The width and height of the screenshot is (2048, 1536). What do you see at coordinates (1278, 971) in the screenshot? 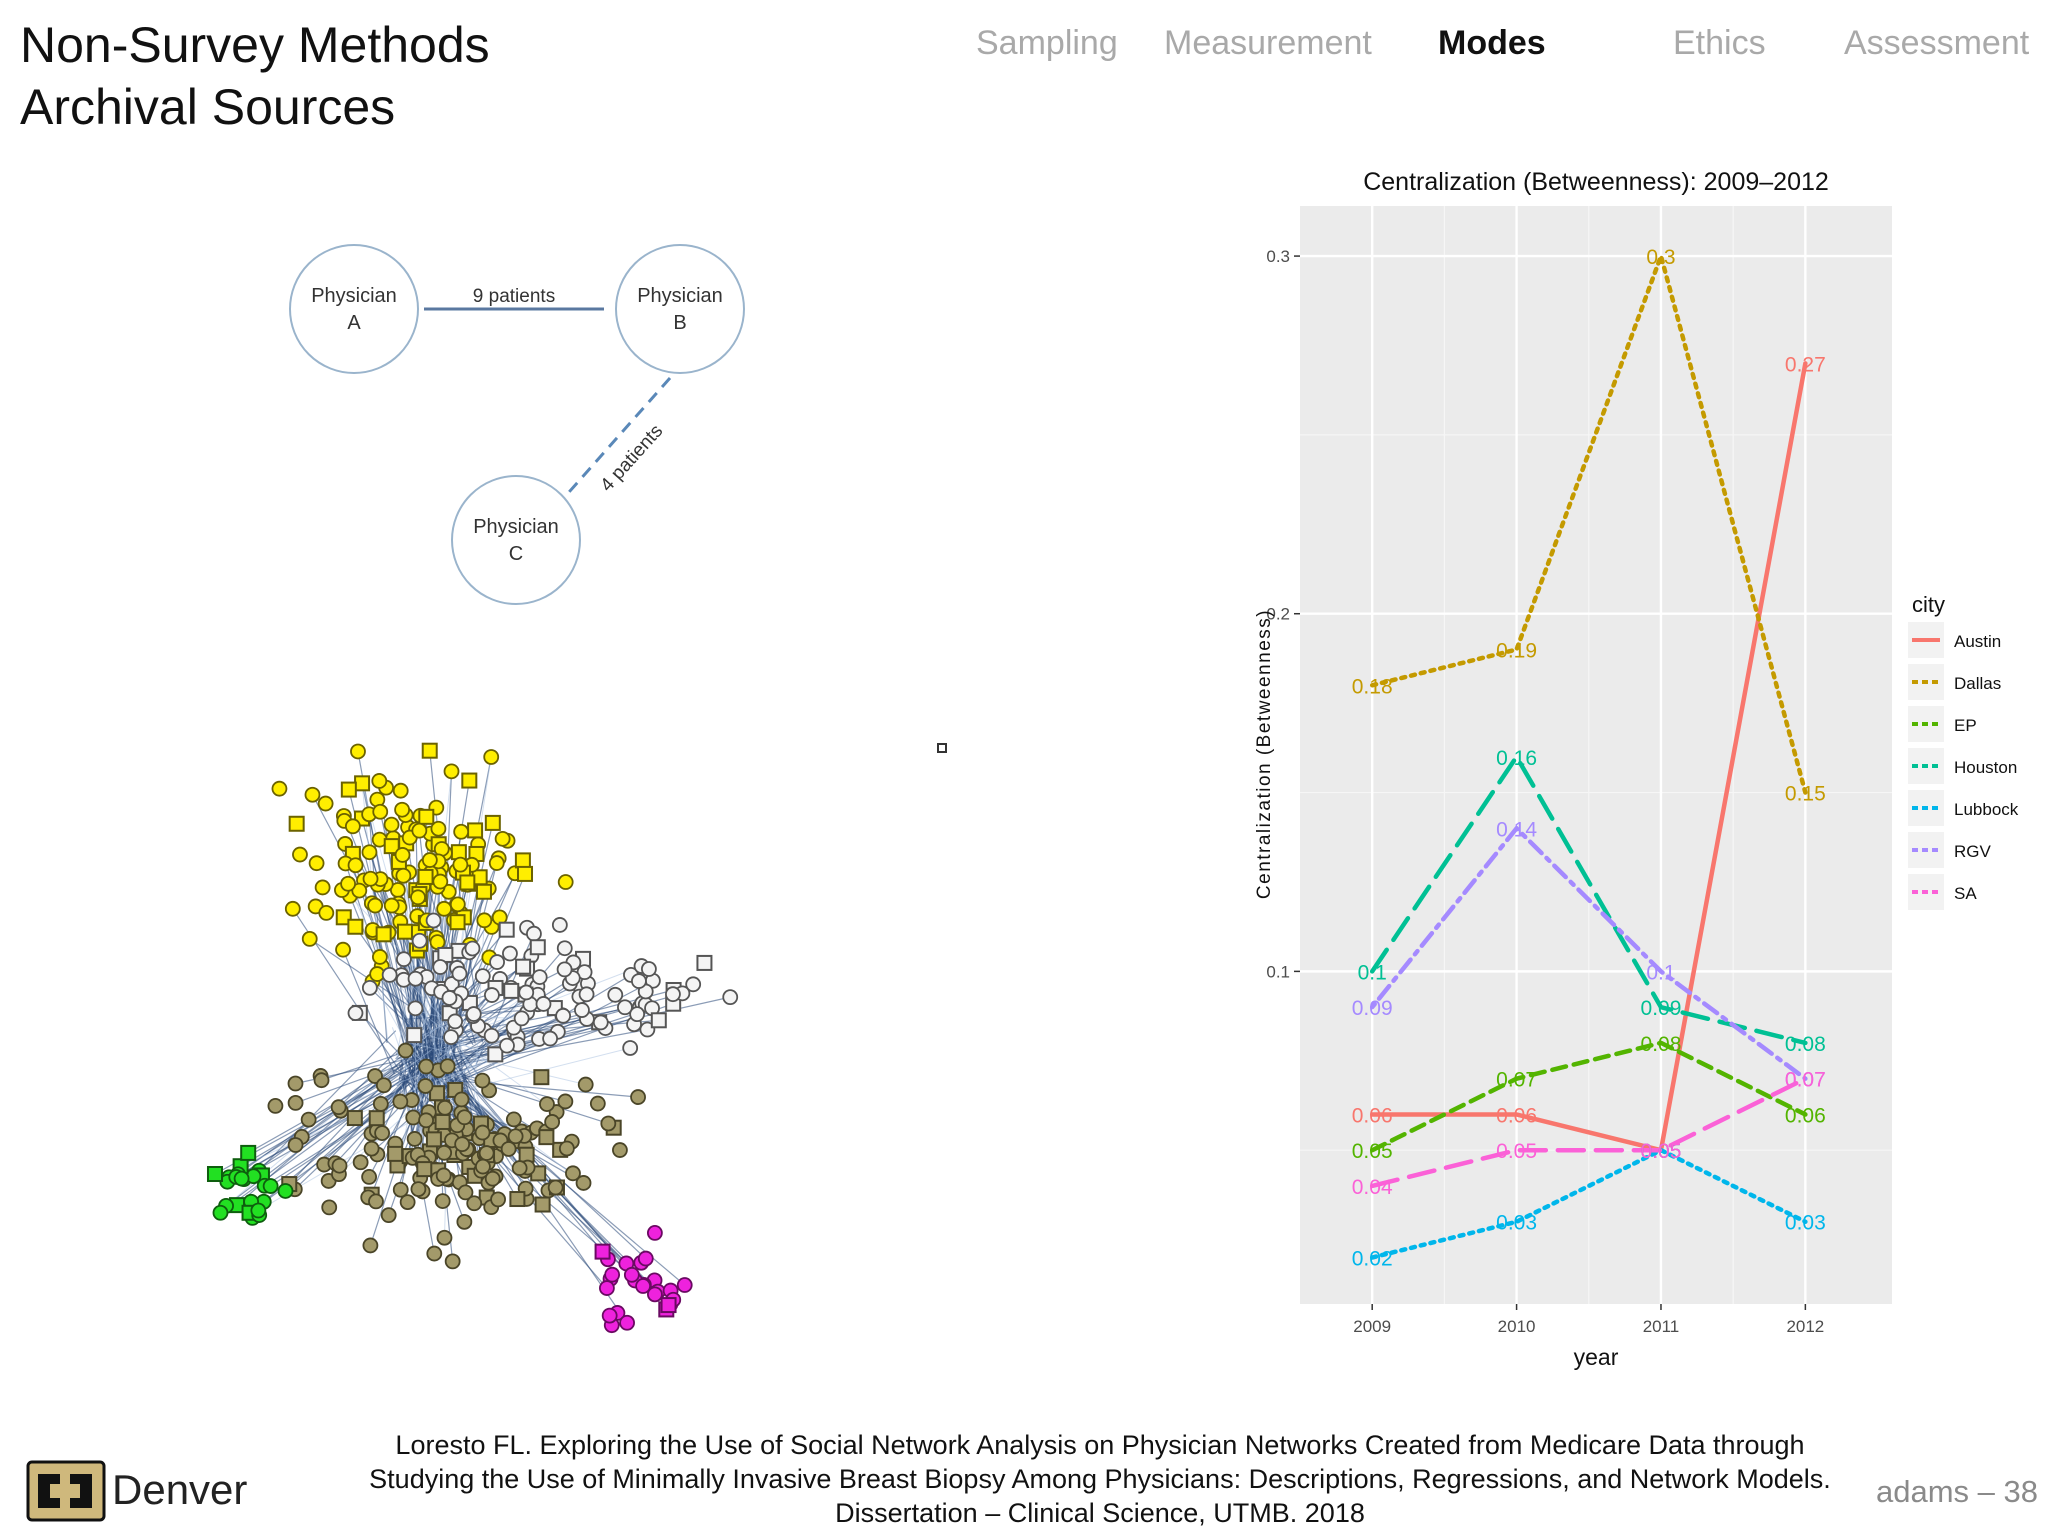
I see `y-tick-label: 0.1` at bounding box center [1278, 971].